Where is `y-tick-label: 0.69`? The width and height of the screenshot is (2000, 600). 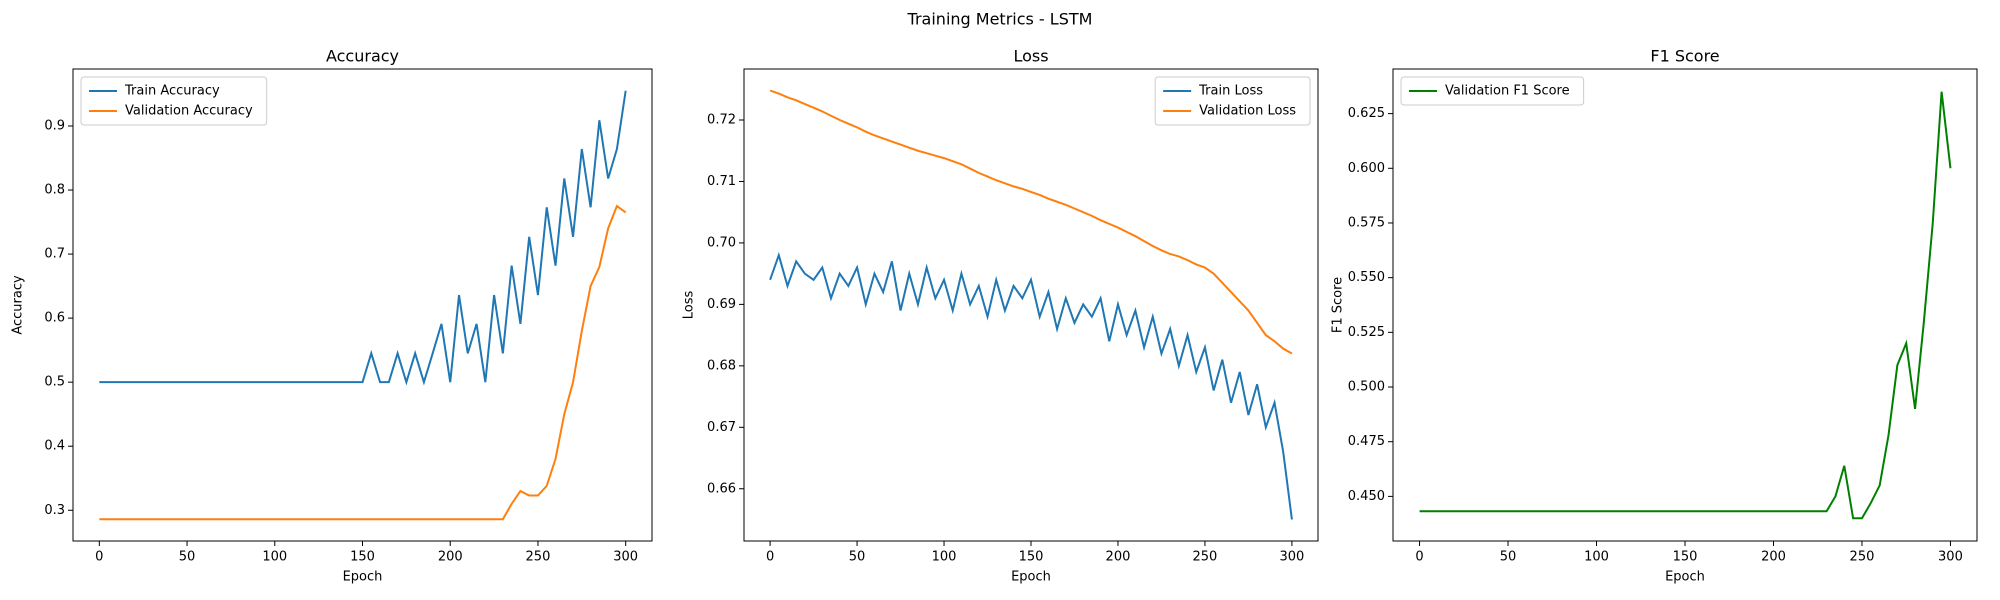 y-tick-label: 0.69 is located at coordinates (721, 304).